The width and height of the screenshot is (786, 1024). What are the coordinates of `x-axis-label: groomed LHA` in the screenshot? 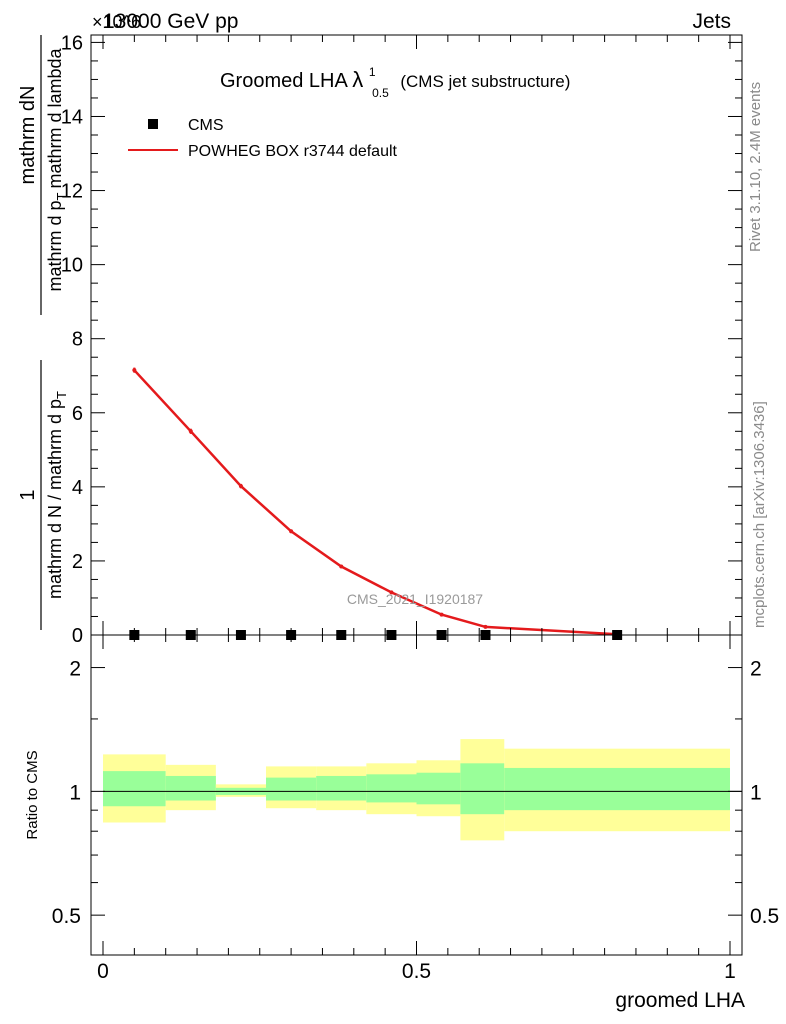 It's located at (680, 1000).